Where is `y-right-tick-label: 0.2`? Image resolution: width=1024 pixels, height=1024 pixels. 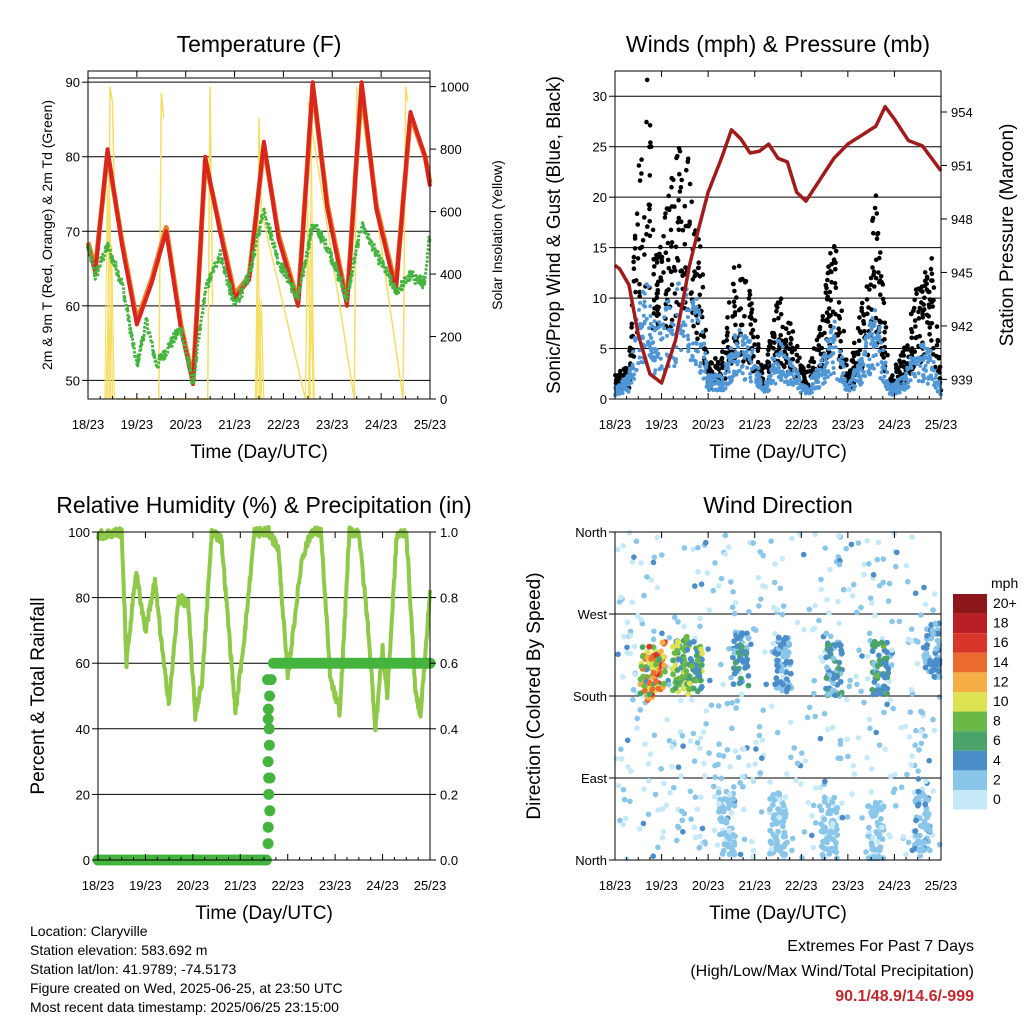
y-right-tick-label: 0.2 is located at coordinates (449, 794).